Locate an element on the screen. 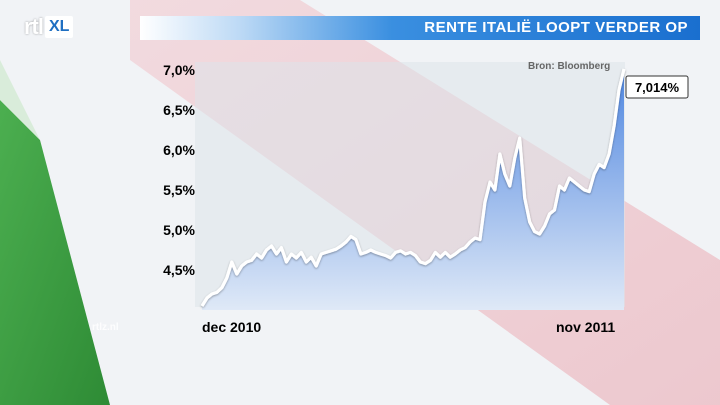  title-bar: RENTE ITALIË LOOPT VERDER OP is located at coordinates (420, 28).